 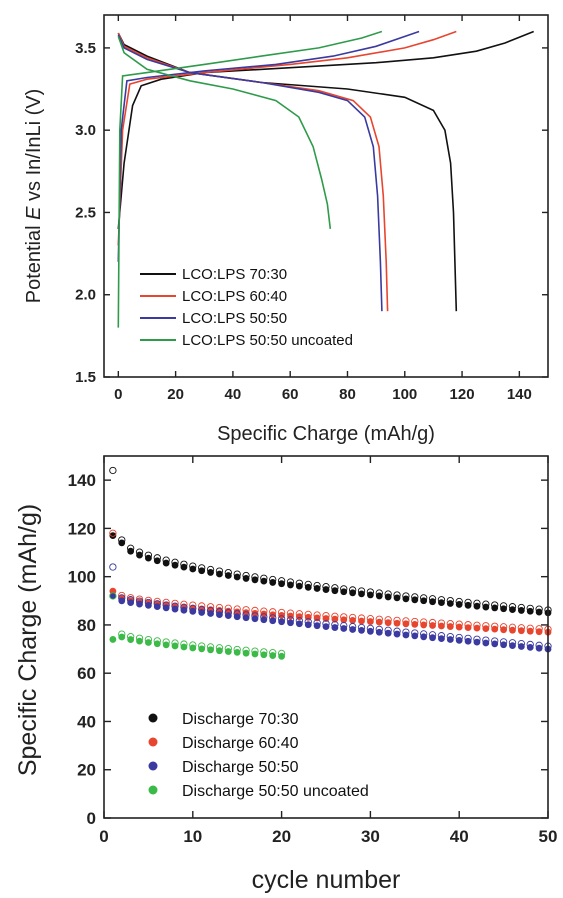 What do you see at coordinates (113, 470) in the screenshot?
I see `series-0-charge-point` at bounding box center [113, 470].